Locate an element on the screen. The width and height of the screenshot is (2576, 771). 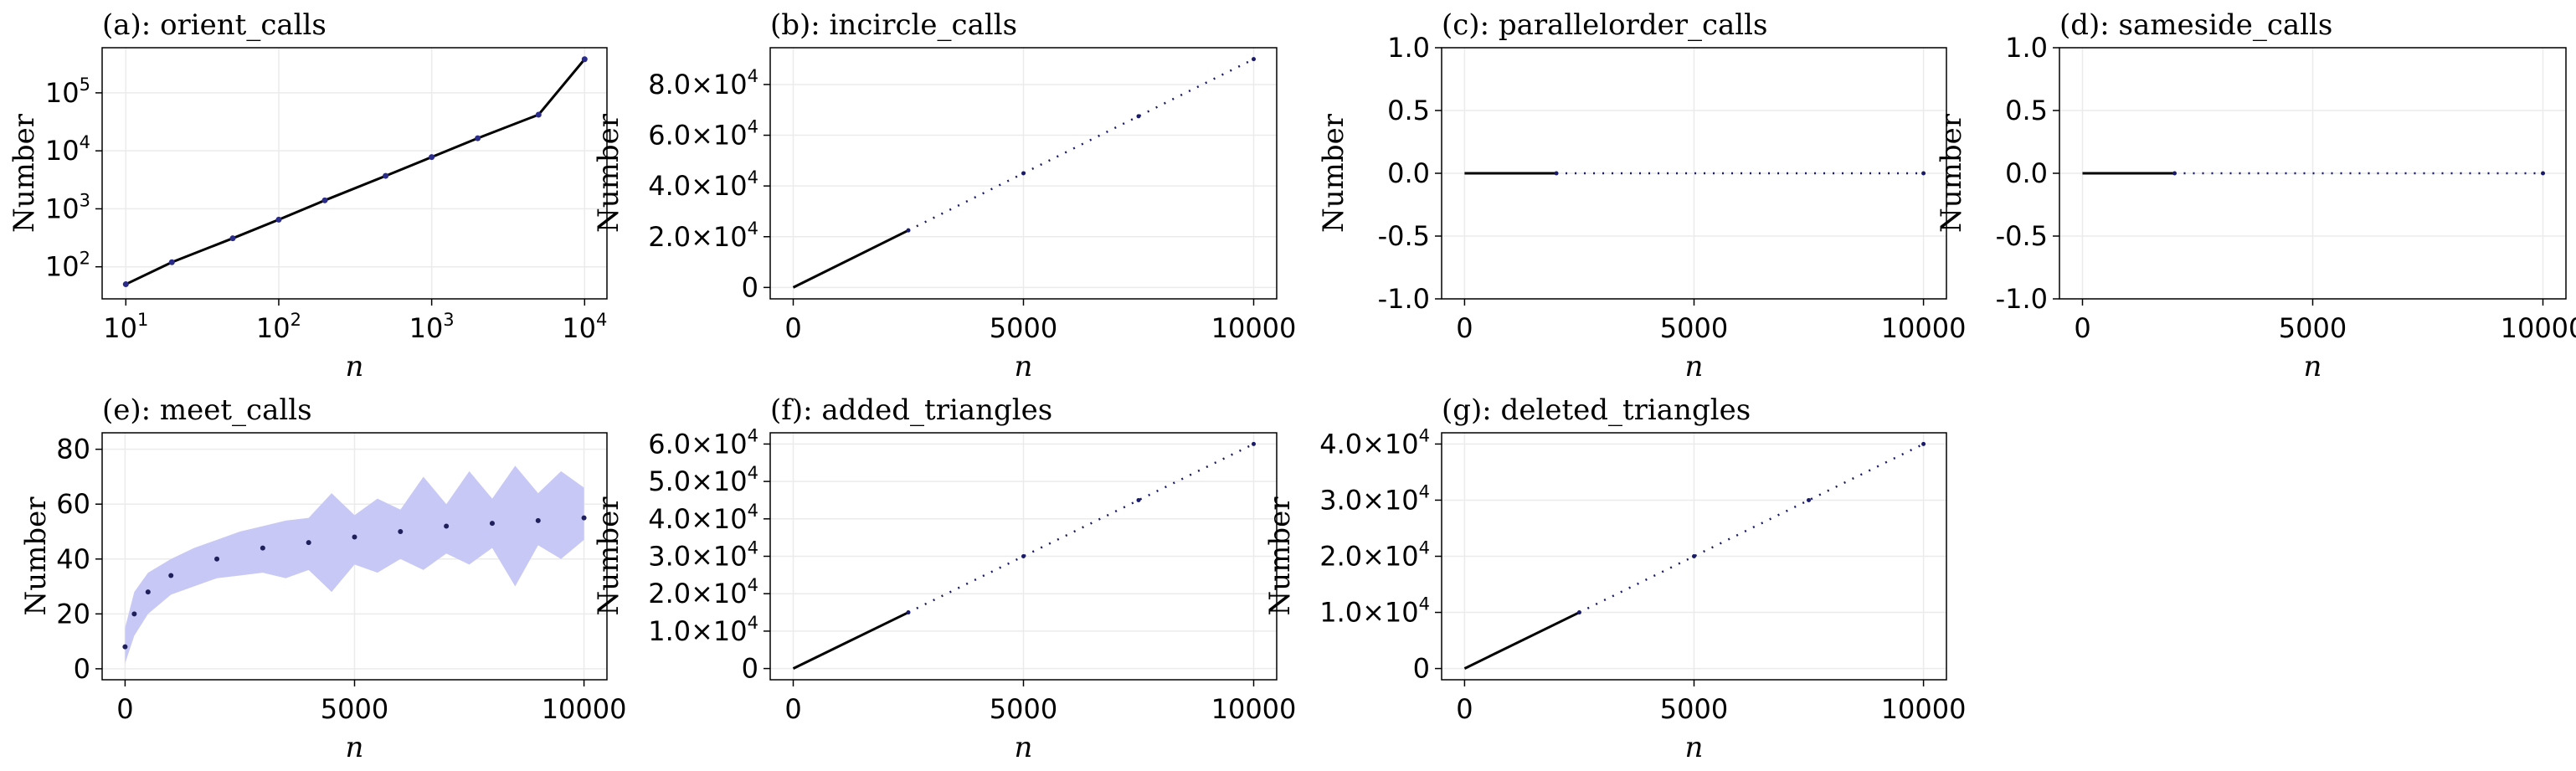
y-tick-label: 40 is located at coordinates (73, 559).